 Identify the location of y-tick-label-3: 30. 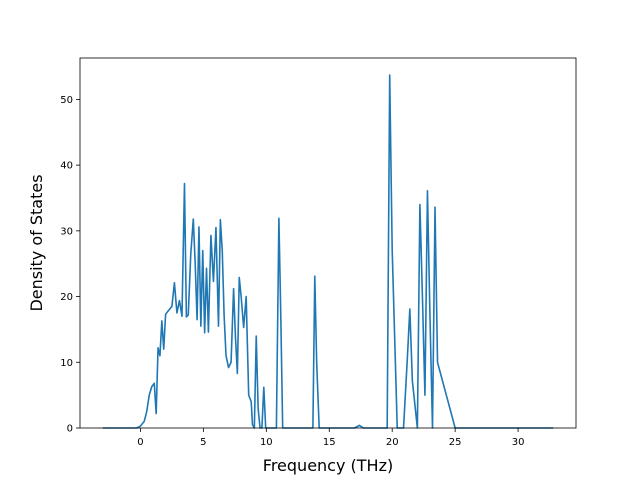
(66, 231).